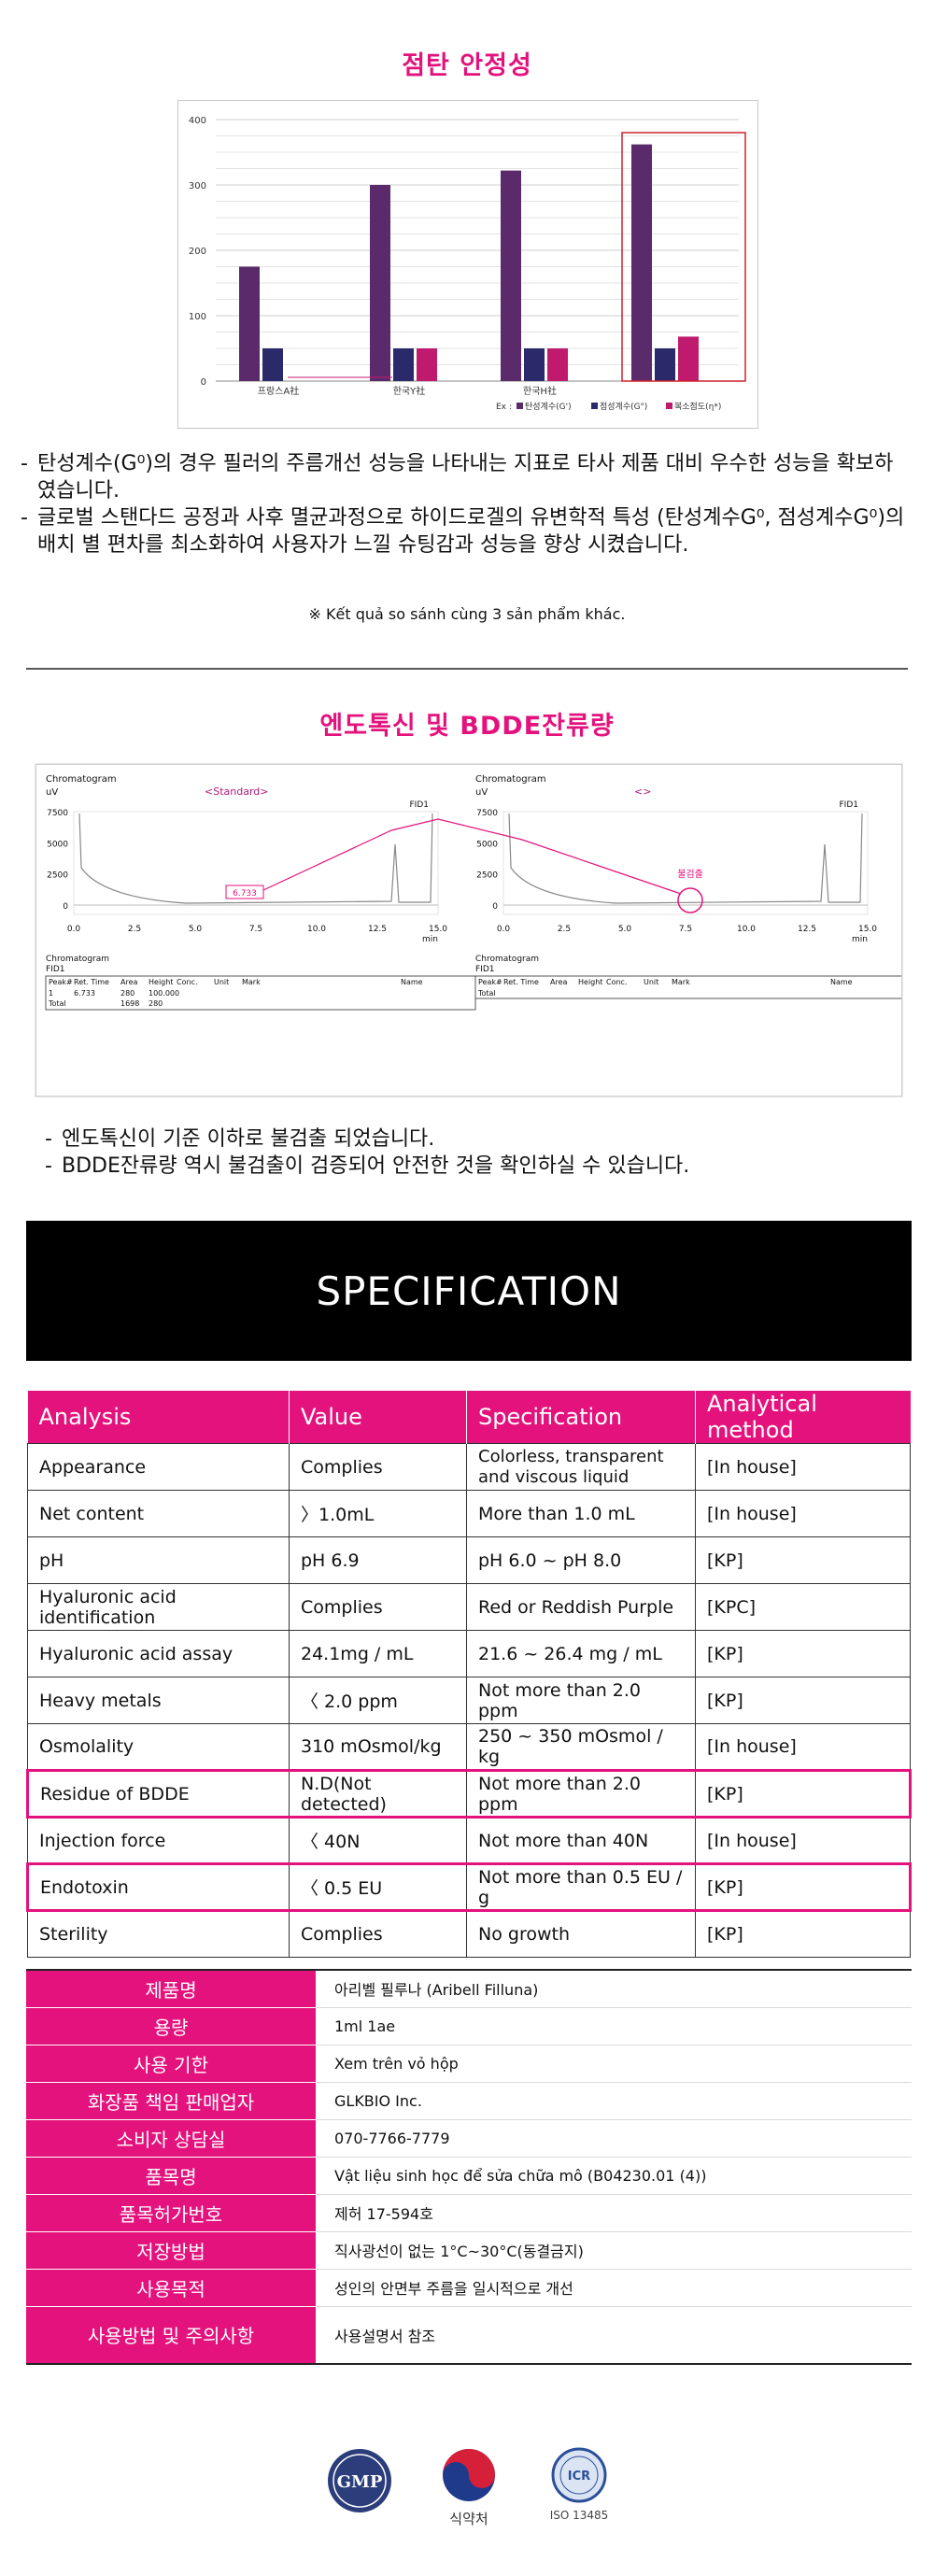  Describe the element at coordinates (159, 1840) in the screenshot. I see `spec-analysis-cell: Injection force` at that location.